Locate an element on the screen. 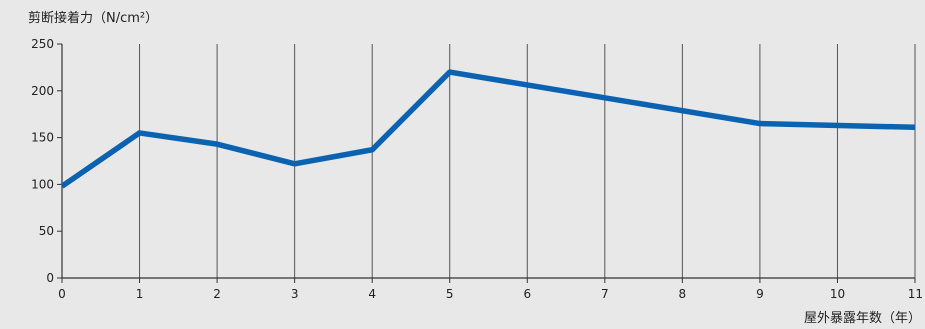 The image size is (925, 329). y-tick-label: 100 is located at coordinates (42, 184).